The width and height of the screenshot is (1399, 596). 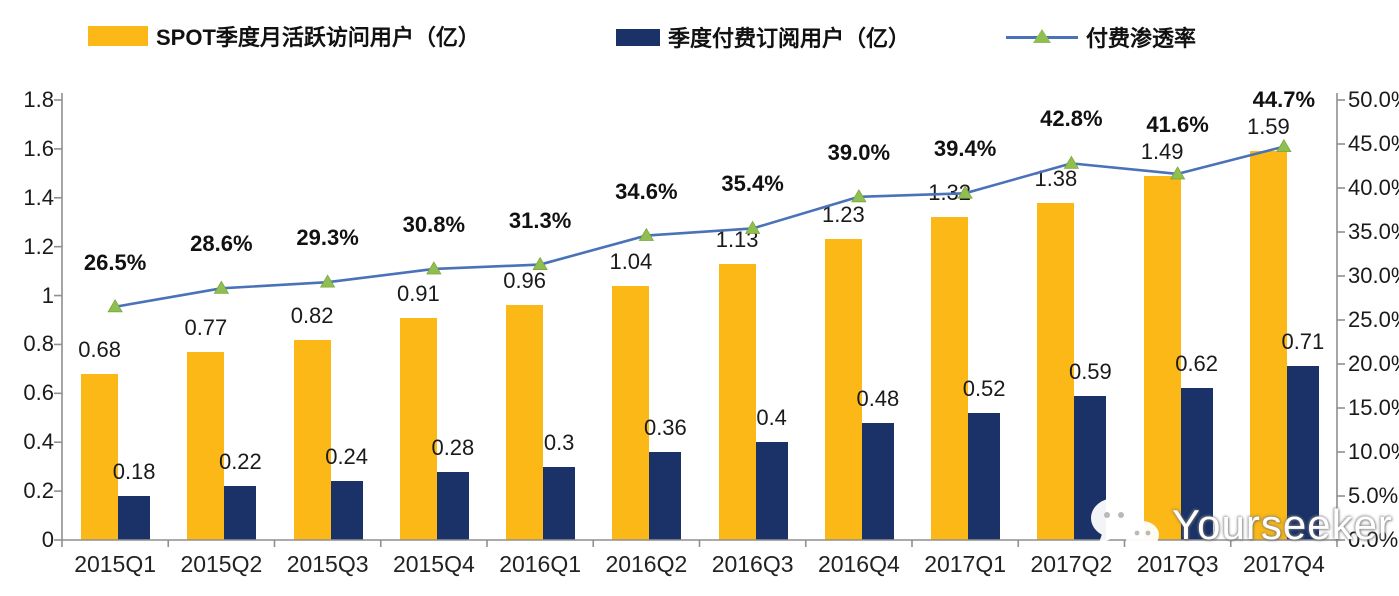 What do you see at coordinates (858, 564) in the screenshot?
I see `x-axis-label: 2016Q4` at bounding box center [858, 564].